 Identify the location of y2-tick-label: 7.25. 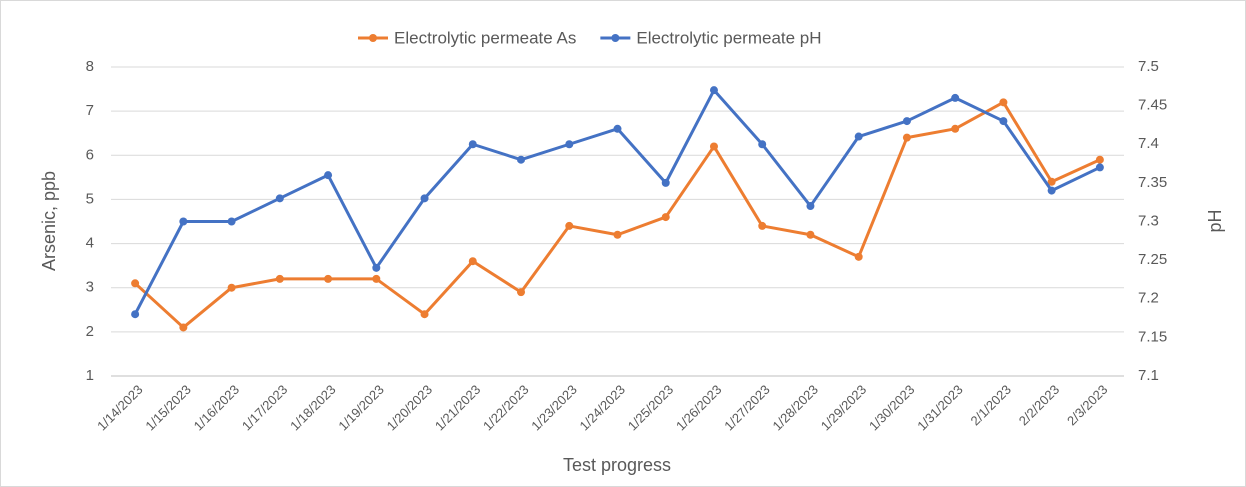
(1152, 259).